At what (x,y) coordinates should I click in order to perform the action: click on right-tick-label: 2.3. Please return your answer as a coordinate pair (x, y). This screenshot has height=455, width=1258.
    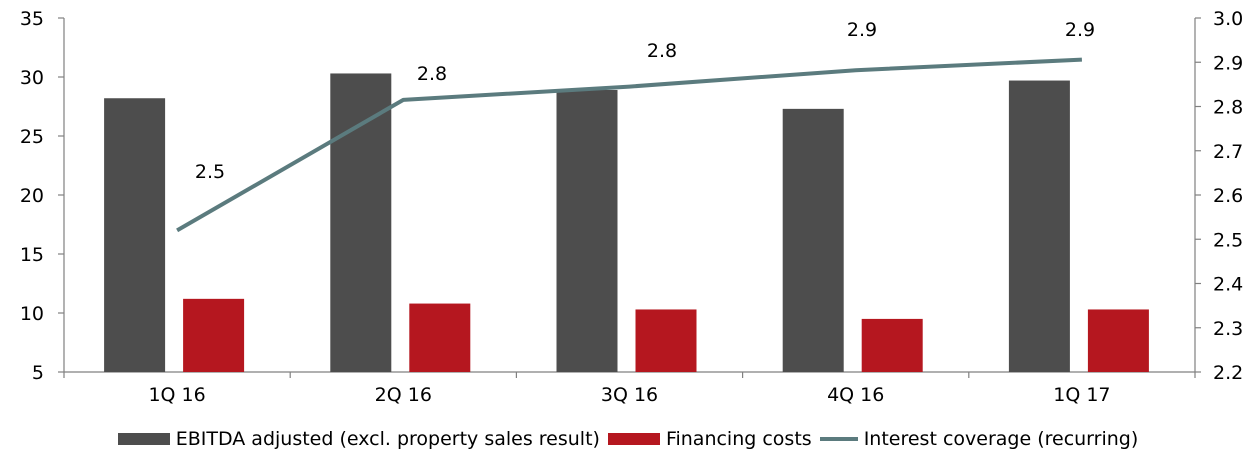
    Looking at the image, I should click on (1228, 329).